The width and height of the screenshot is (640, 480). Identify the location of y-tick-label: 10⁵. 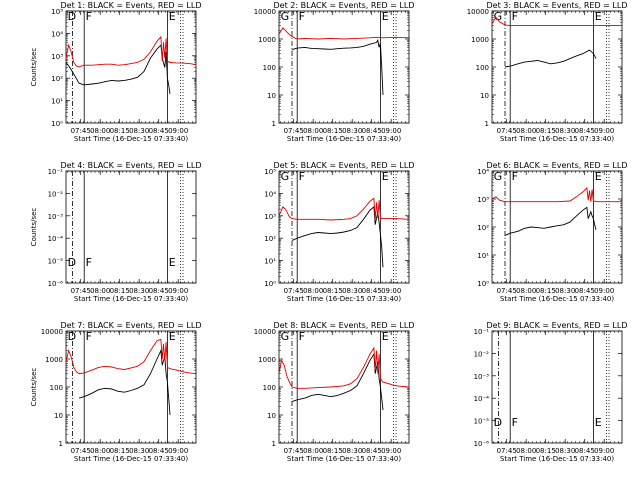
(57, 12).